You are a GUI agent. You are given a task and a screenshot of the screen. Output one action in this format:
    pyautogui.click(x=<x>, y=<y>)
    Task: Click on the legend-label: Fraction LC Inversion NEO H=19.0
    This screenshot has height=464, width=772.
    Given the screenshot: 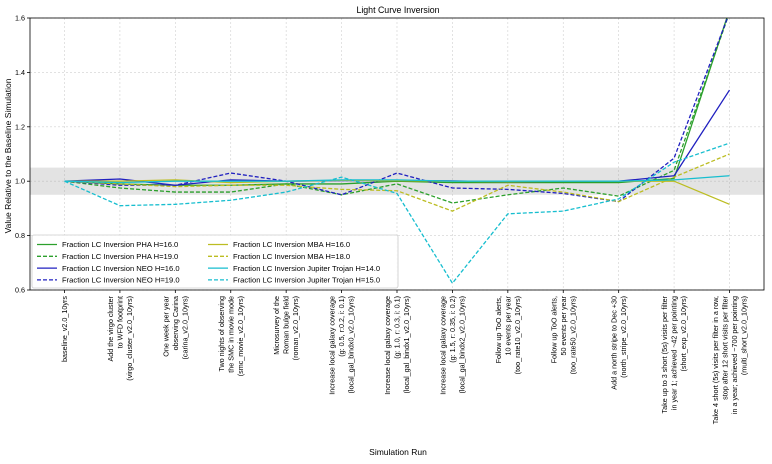 What is the action you would take?
    pyautogui.click(x=121, y=280)
    